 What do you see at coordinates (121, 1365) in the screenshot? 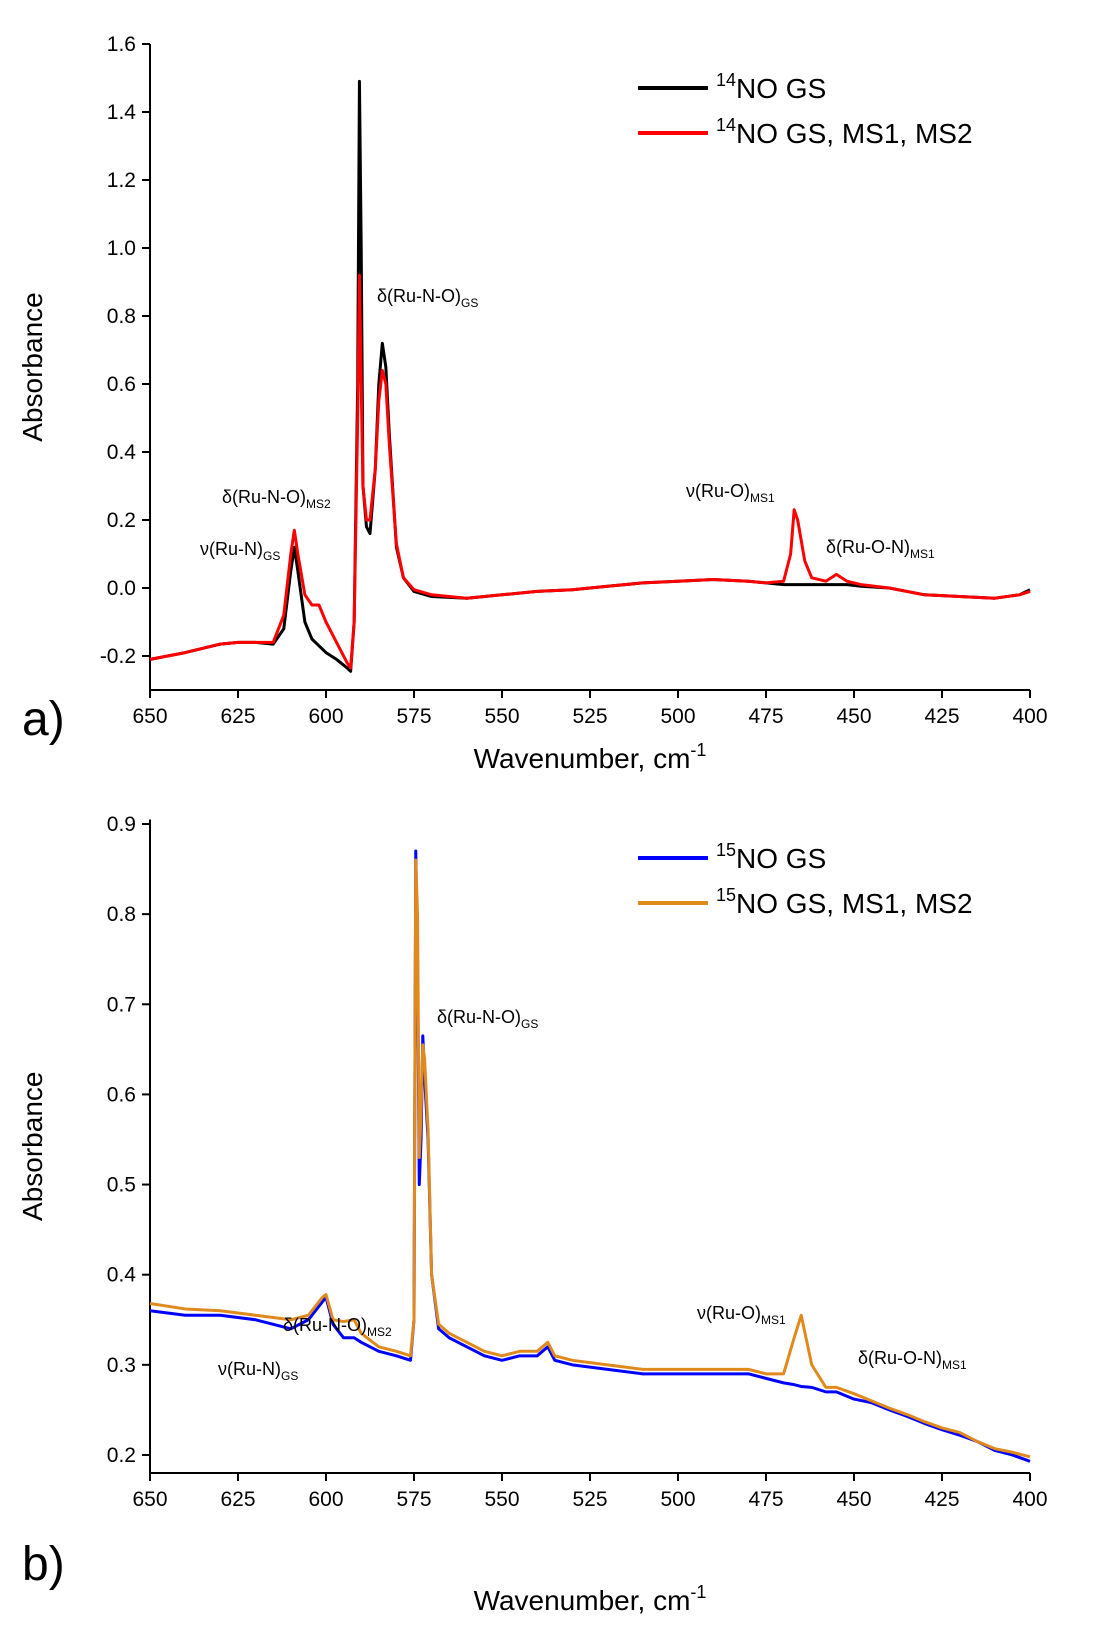
I see `y-tick-label: 0.3` at bounding box center [121, 1365].